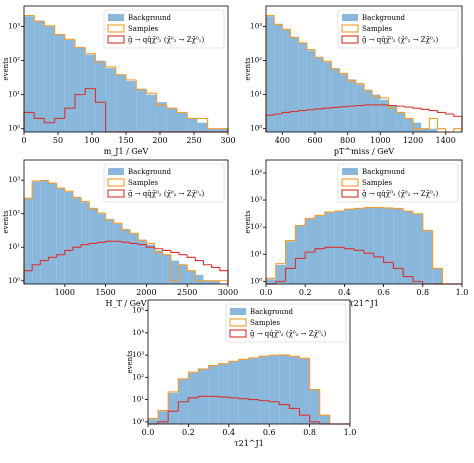 The width and height of the screenshot is (474, 463). What do you see at coordinates (126, 151) in the screenshot?
I see `x-axis-label: m_J1 / GeV` at bounding box center [126, 151].